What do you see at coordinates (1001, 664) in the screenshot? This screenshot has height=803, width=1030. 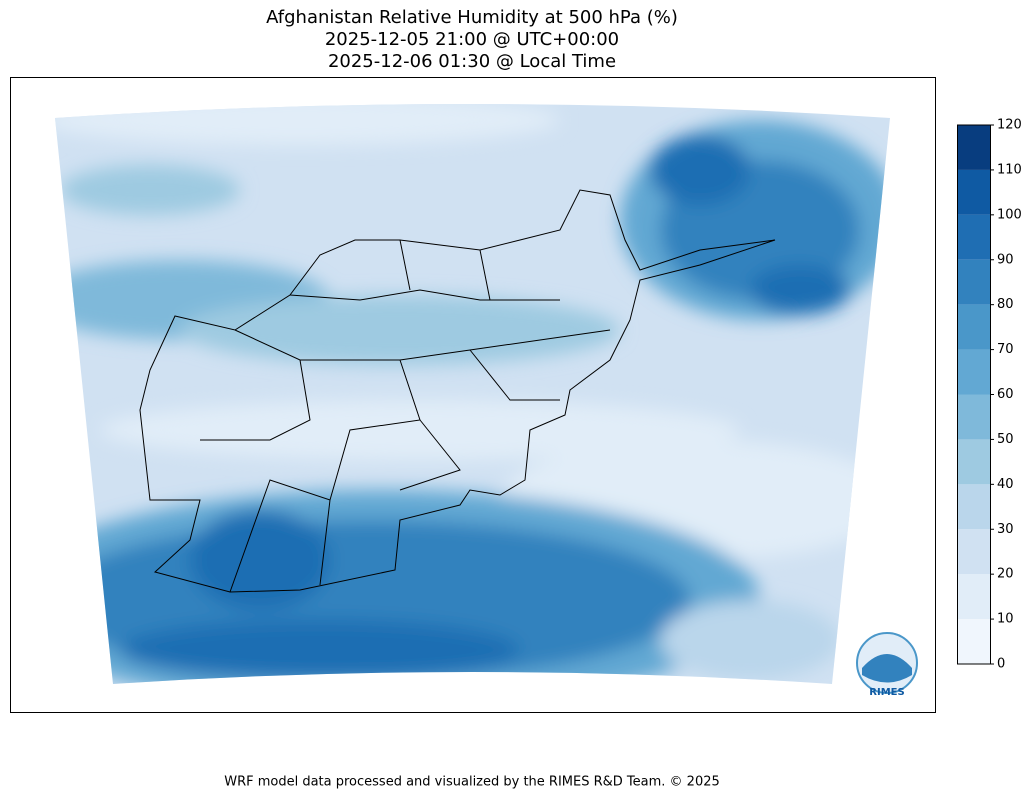 I see `tick-label: 0` at bounding box center [1001, 664].